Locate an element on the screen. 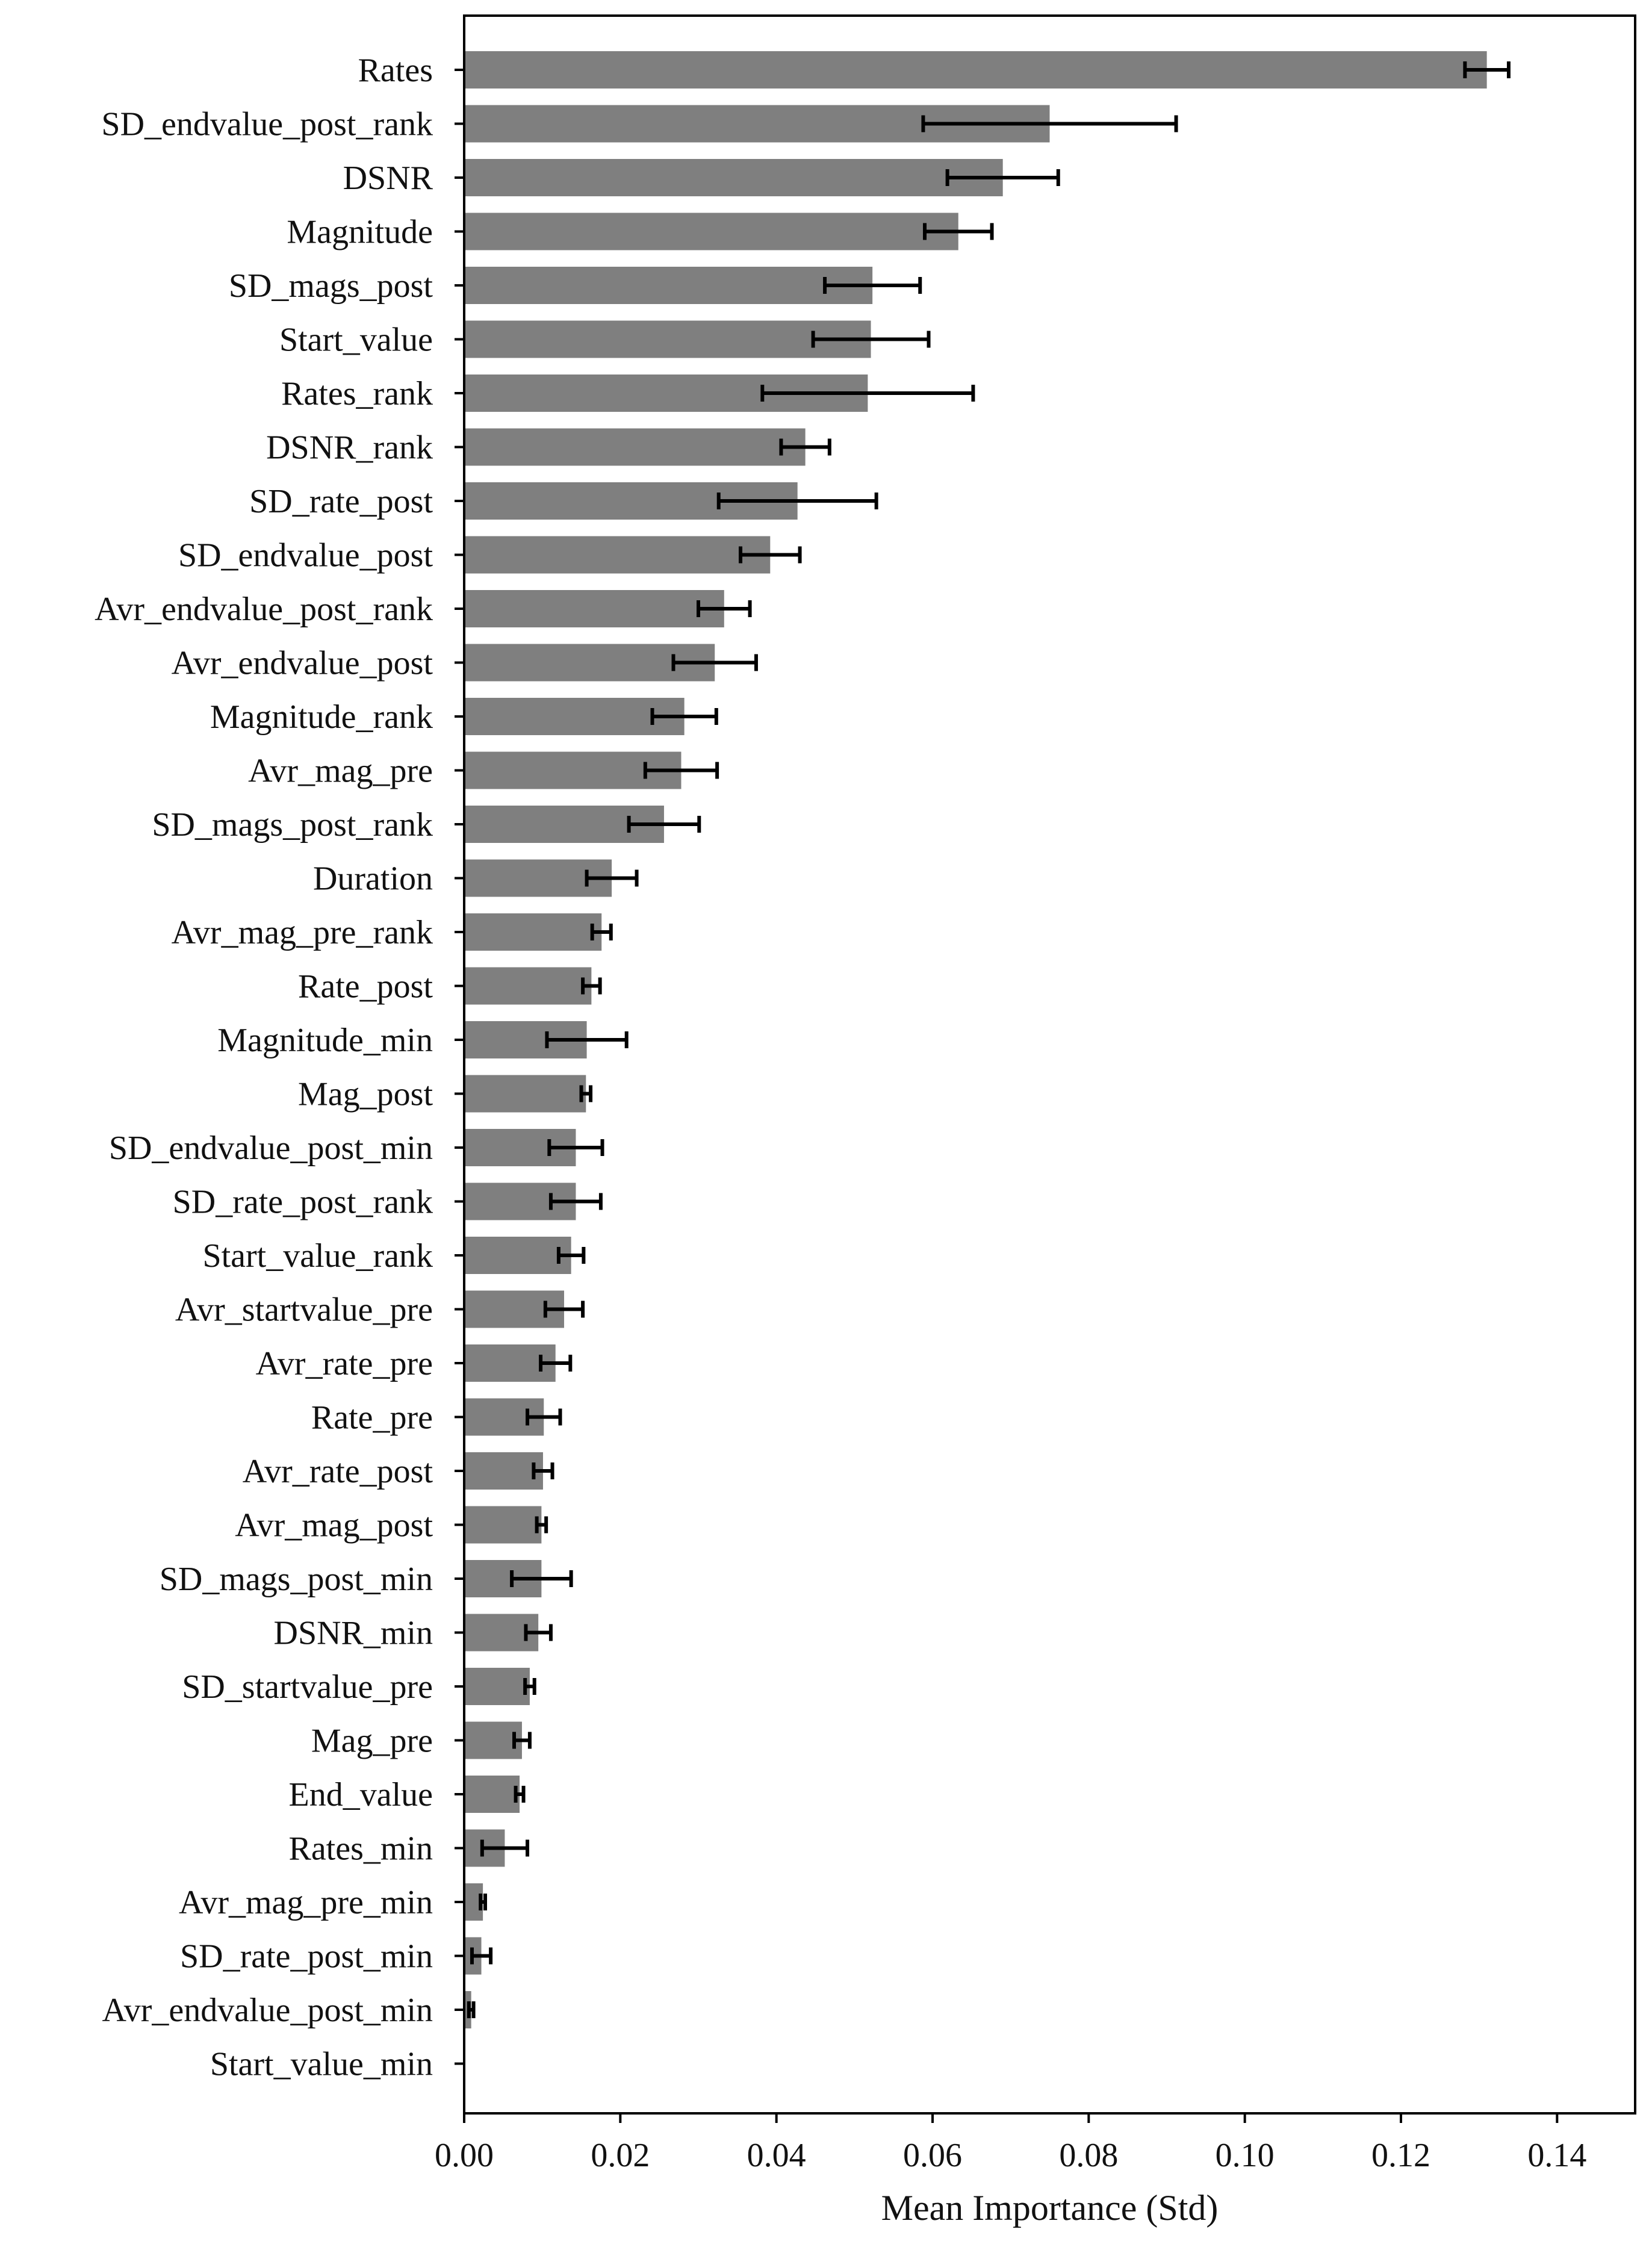  y-tick-label: Avr_rate_post is located at coordinates (338, 1471).